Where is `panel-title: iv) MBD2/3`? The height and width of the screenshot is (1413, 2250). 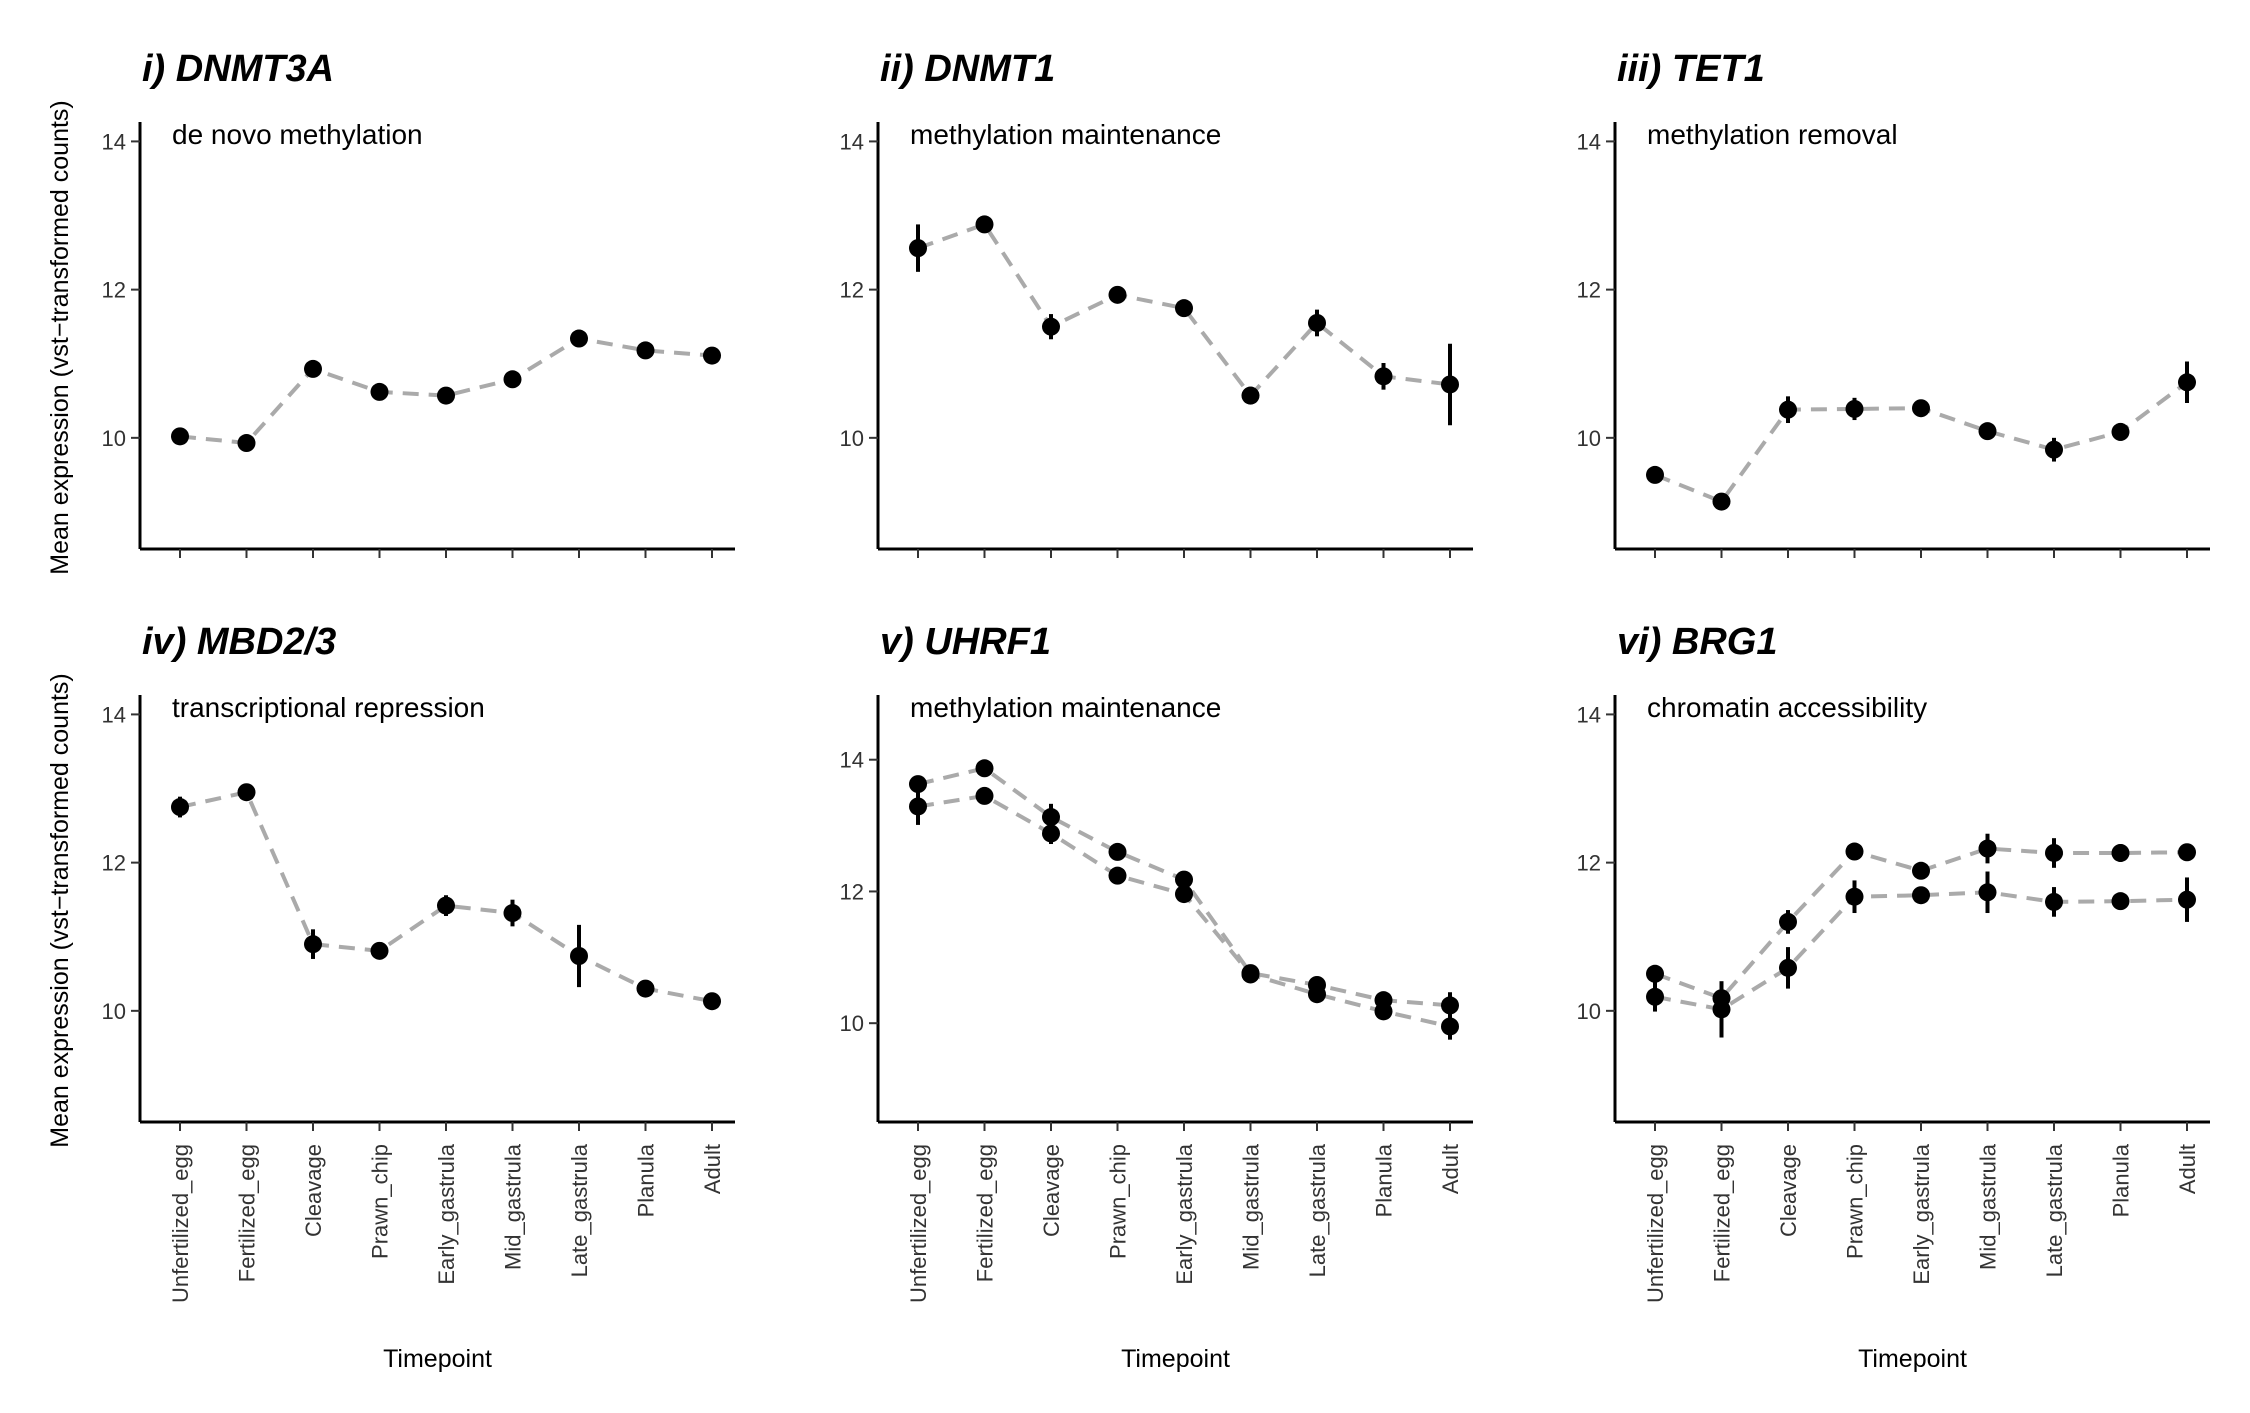 panel-title: iv) MBD2/3 is located at coordinates (239, 642).